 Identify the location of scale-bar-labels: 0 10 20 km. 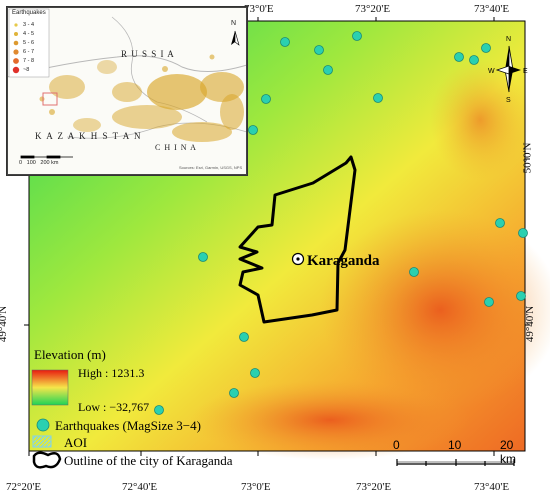
(455, 455).